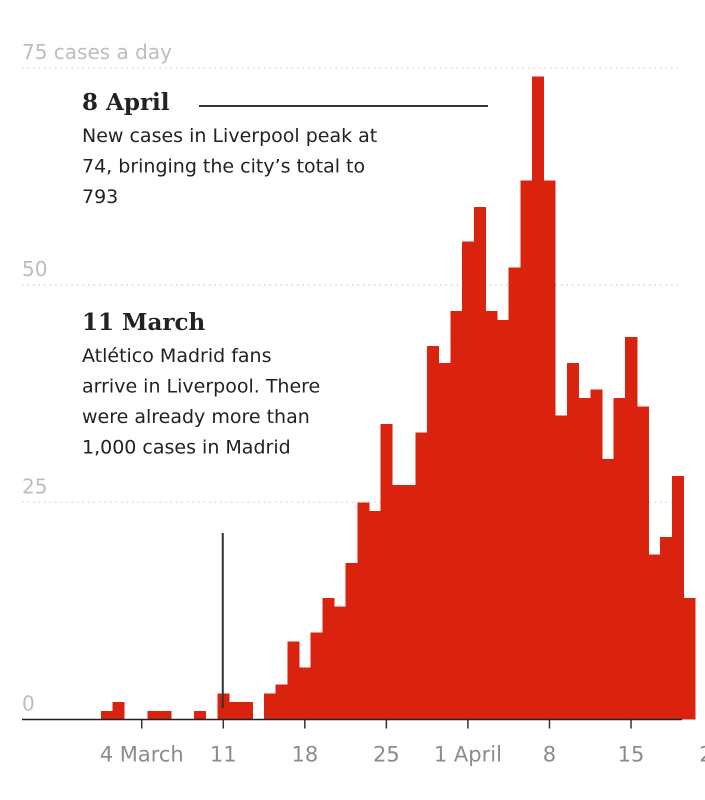 This screenshot has width=705, height=800. Describe the element at coordinates (223, 755) in the screenshot. I see `x-tick-label: 11` at that location.